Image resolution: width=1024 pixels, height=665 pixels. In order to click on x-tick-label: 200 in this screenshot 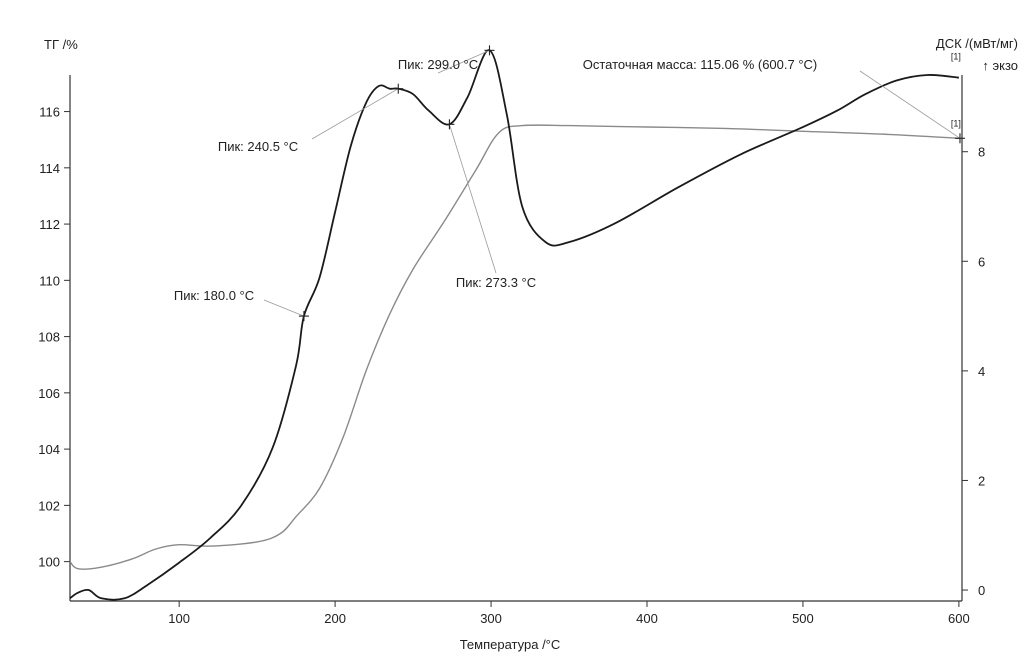, I will do `click(335, 618)`.